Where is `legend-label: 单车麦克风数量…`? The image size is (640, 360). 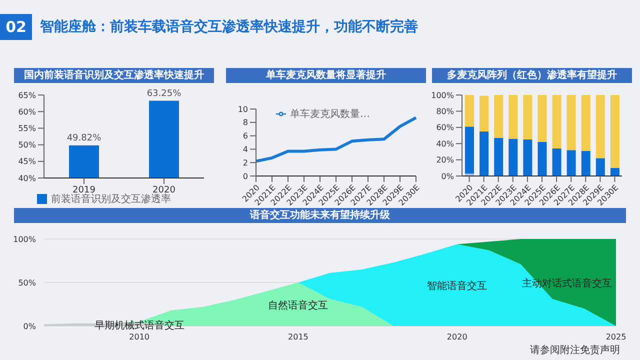
legend-label: 单车麦克风数量… is located at coordinates (330, 114).